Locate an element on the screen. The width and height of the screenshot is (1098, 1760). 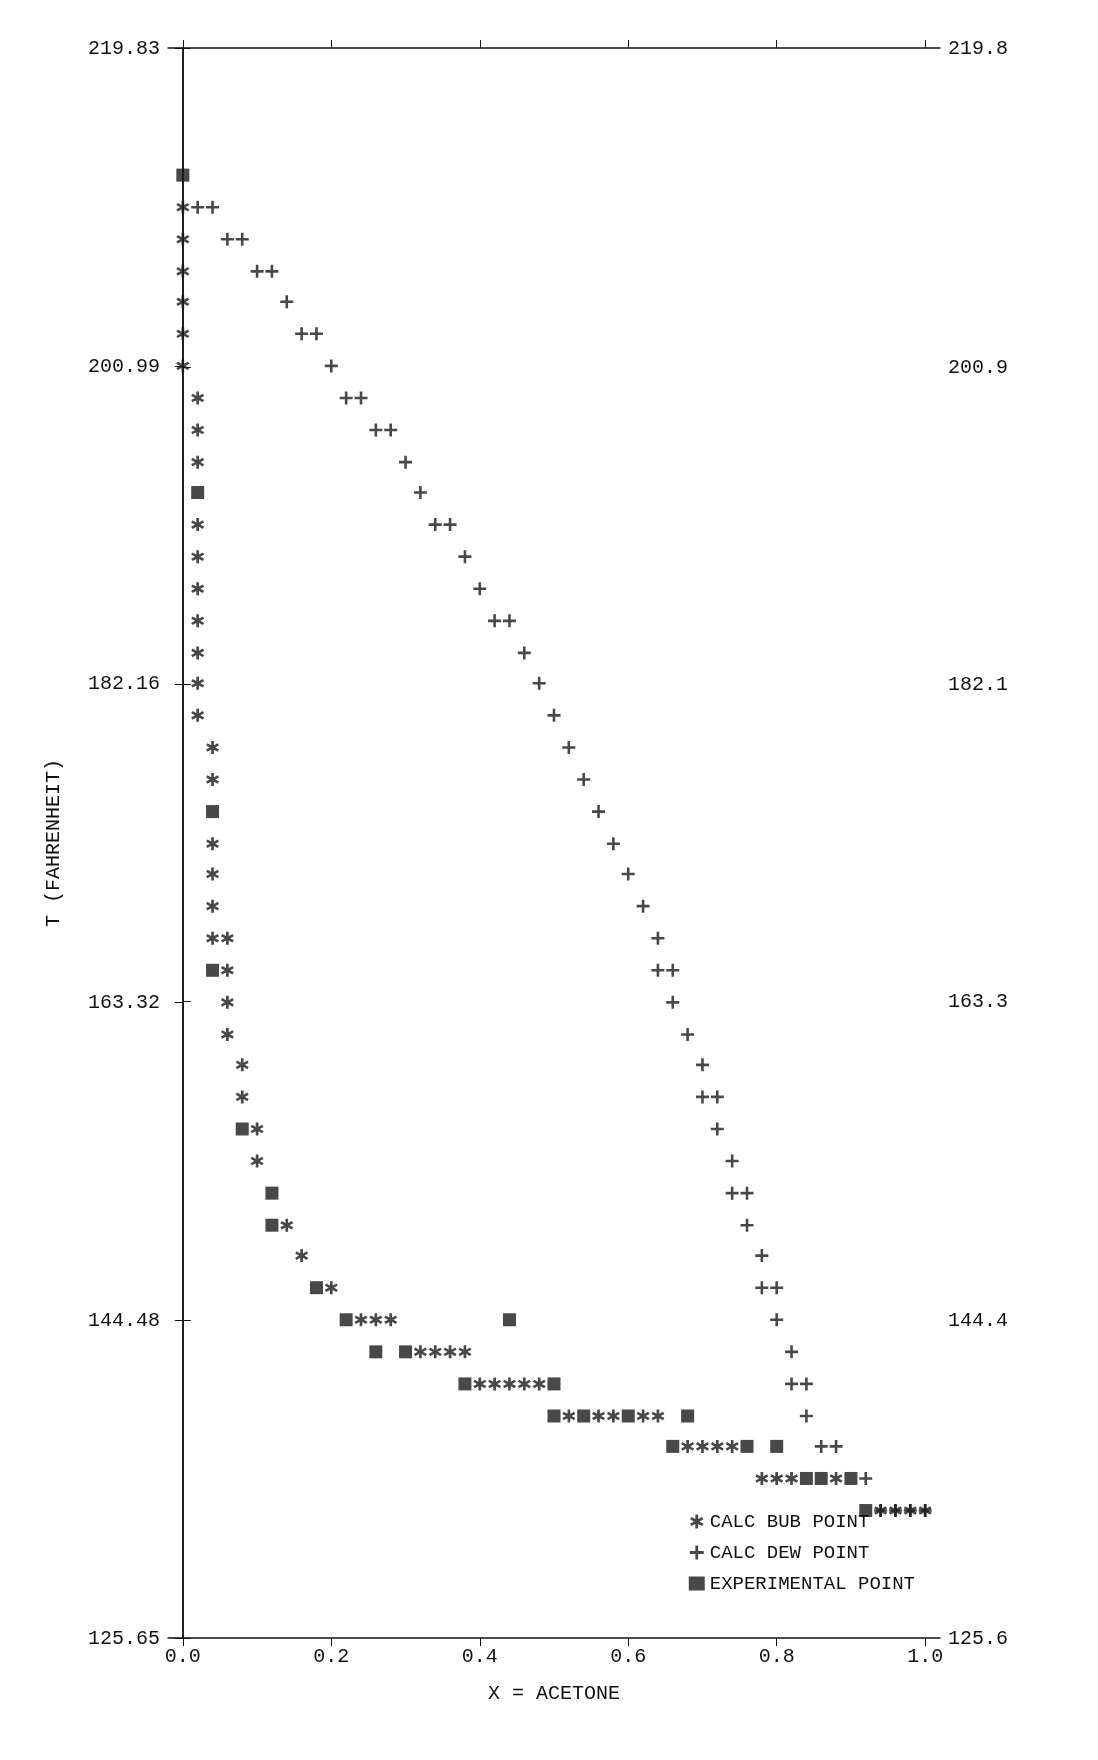
x-tick-label: 0.0 is located at coordinates (182, 1656).